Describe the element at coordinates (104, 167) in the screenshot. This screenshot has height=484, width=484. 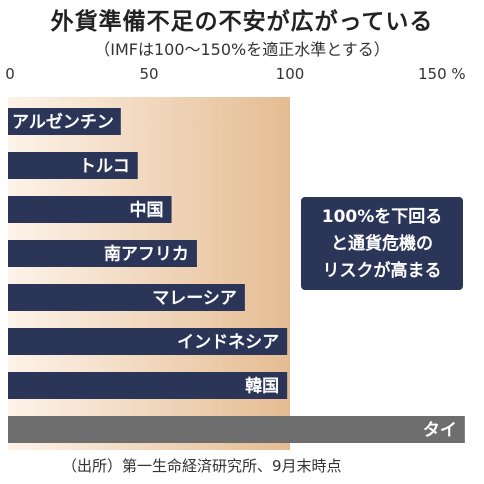
I see `bar-category-label: トルコ` at that location.